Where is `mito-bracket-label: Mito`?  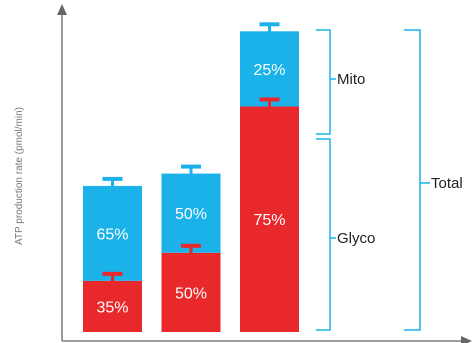 mito-bracket-label: Mito is located at coordinates (351, 79).